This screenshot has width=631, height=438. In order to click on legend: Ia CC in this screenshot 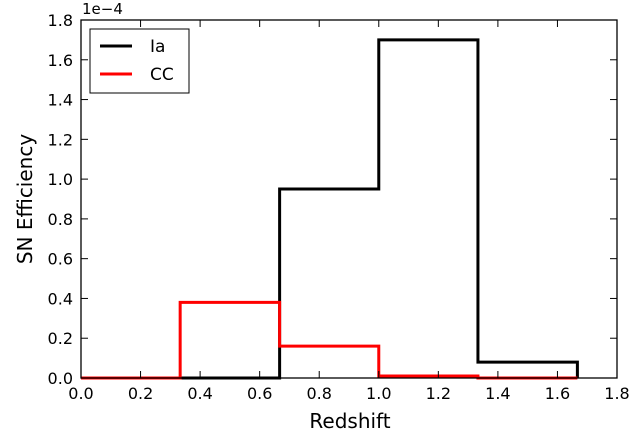, I will do `click(139, 61)`.